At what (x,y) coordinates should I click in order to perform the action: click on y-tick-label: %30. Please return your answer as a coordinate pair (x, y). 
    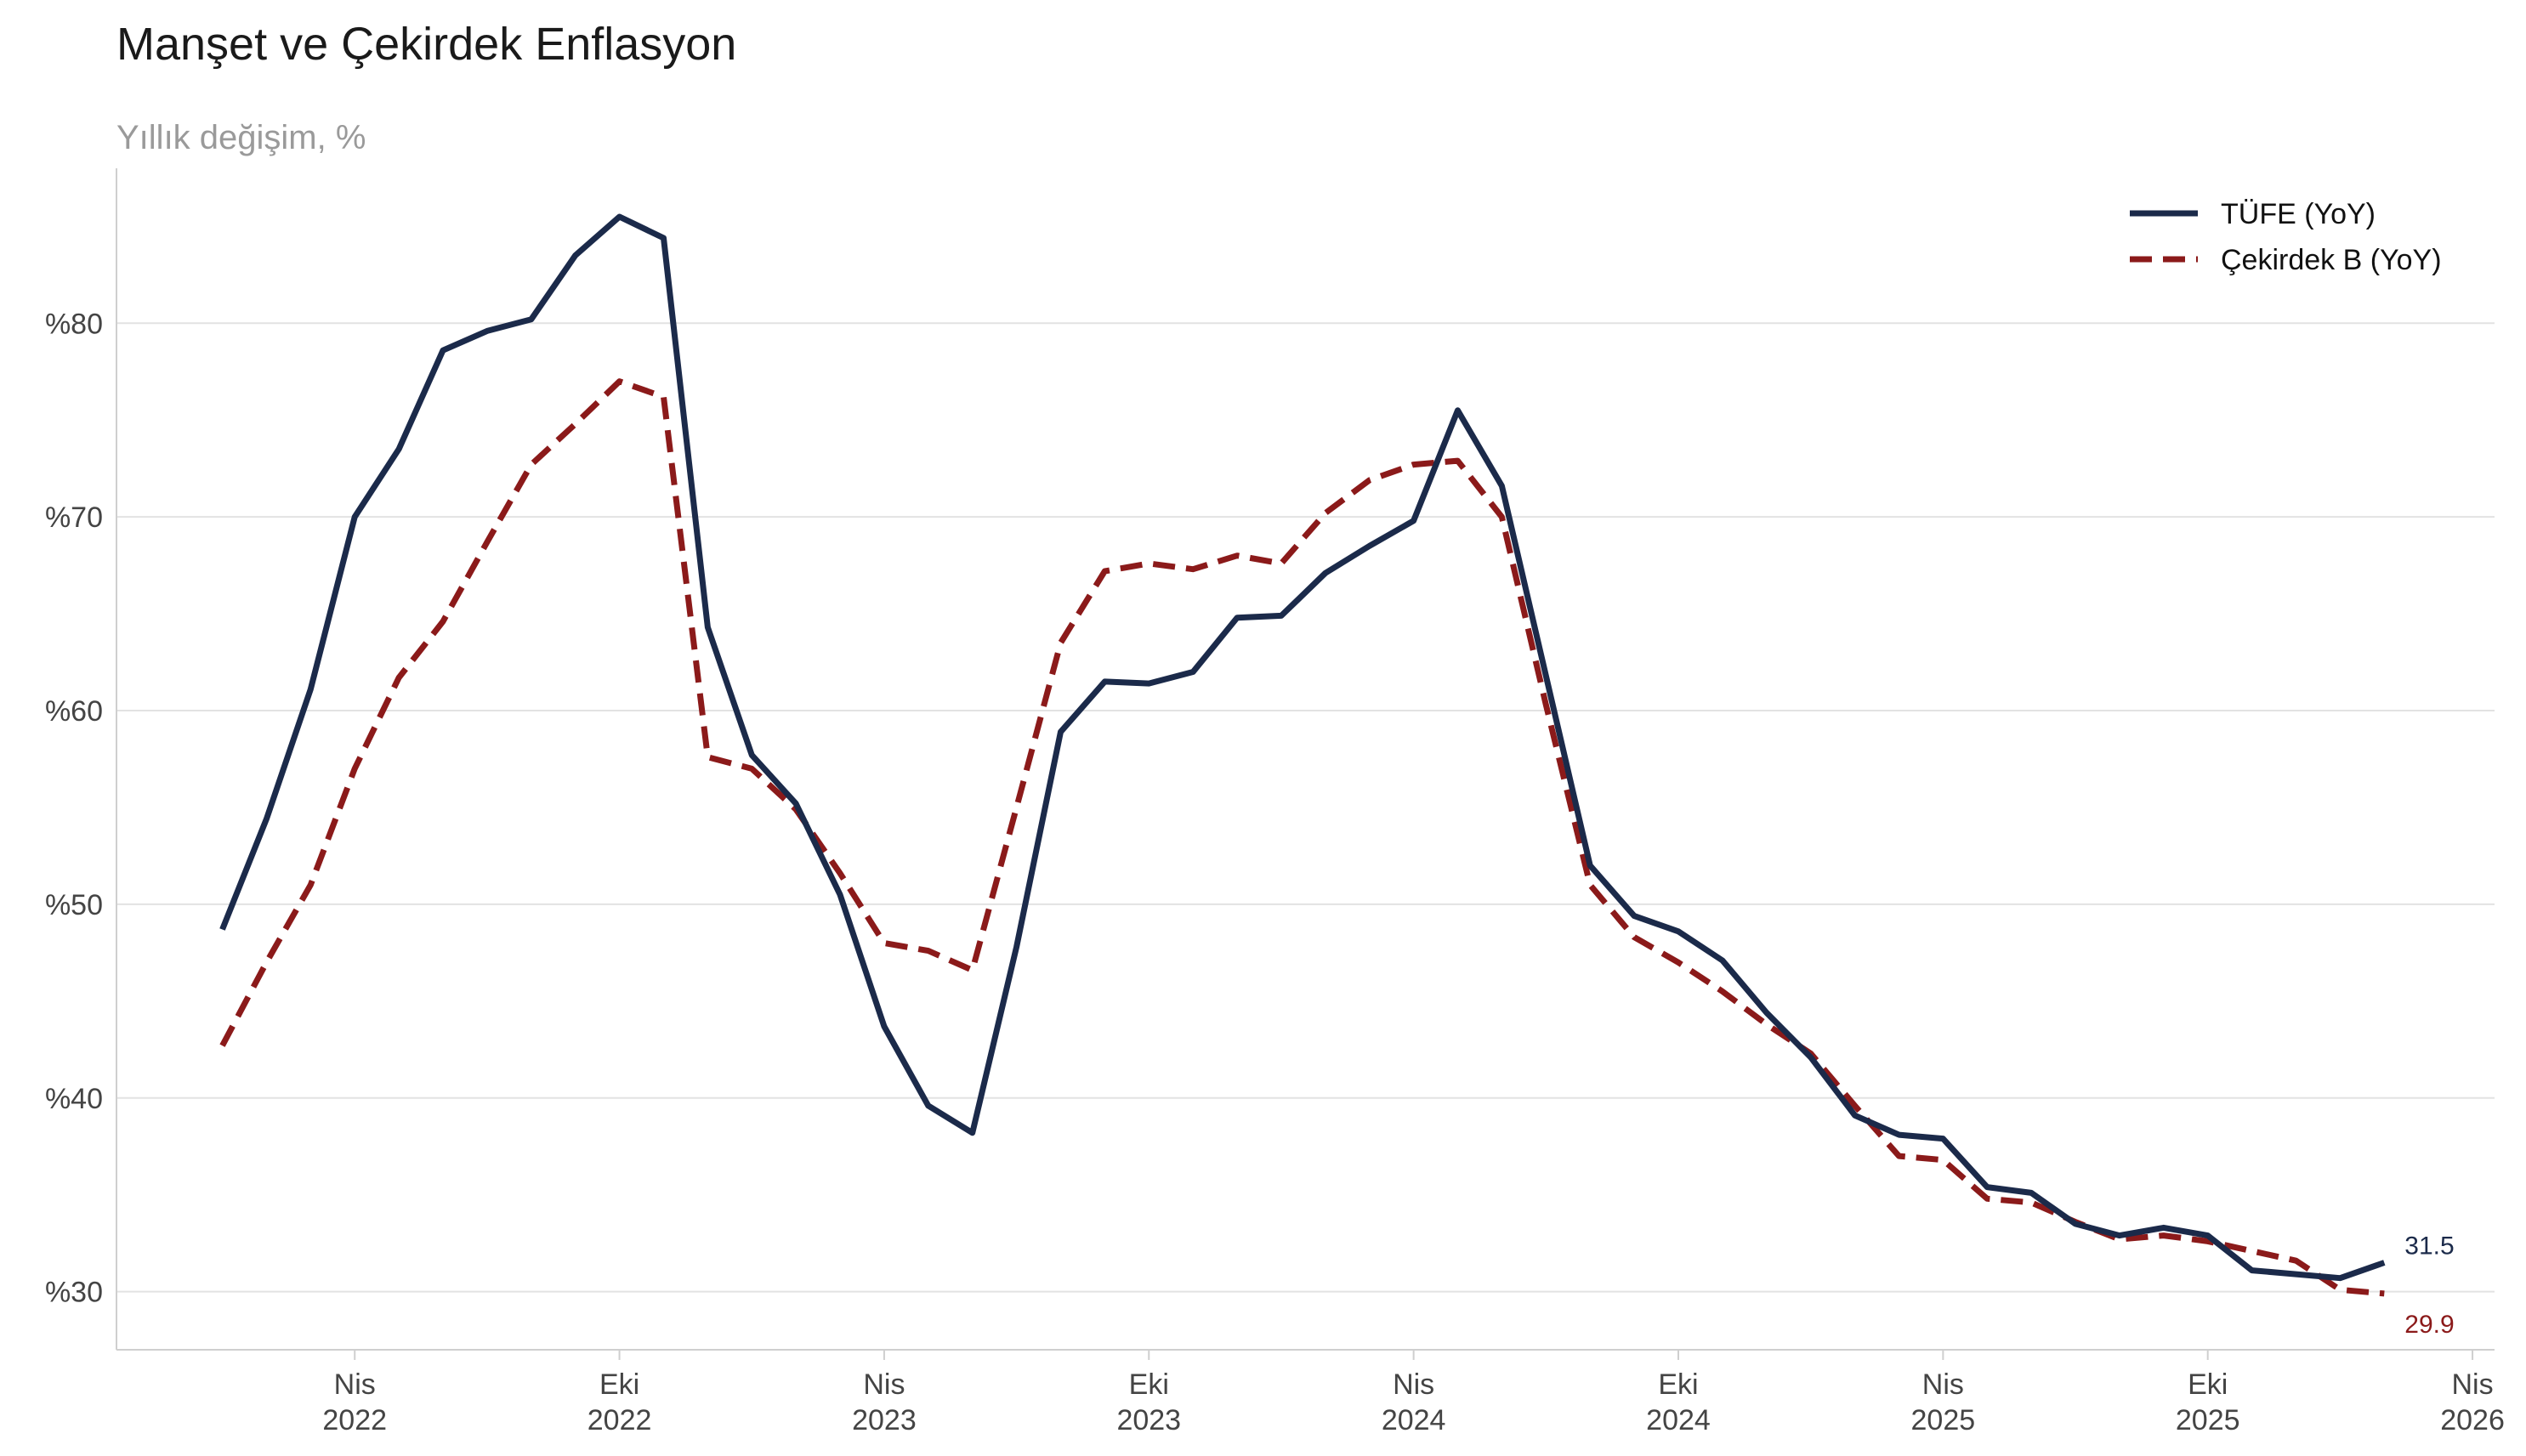
    Looking at the image, I should click on (74, 1293).